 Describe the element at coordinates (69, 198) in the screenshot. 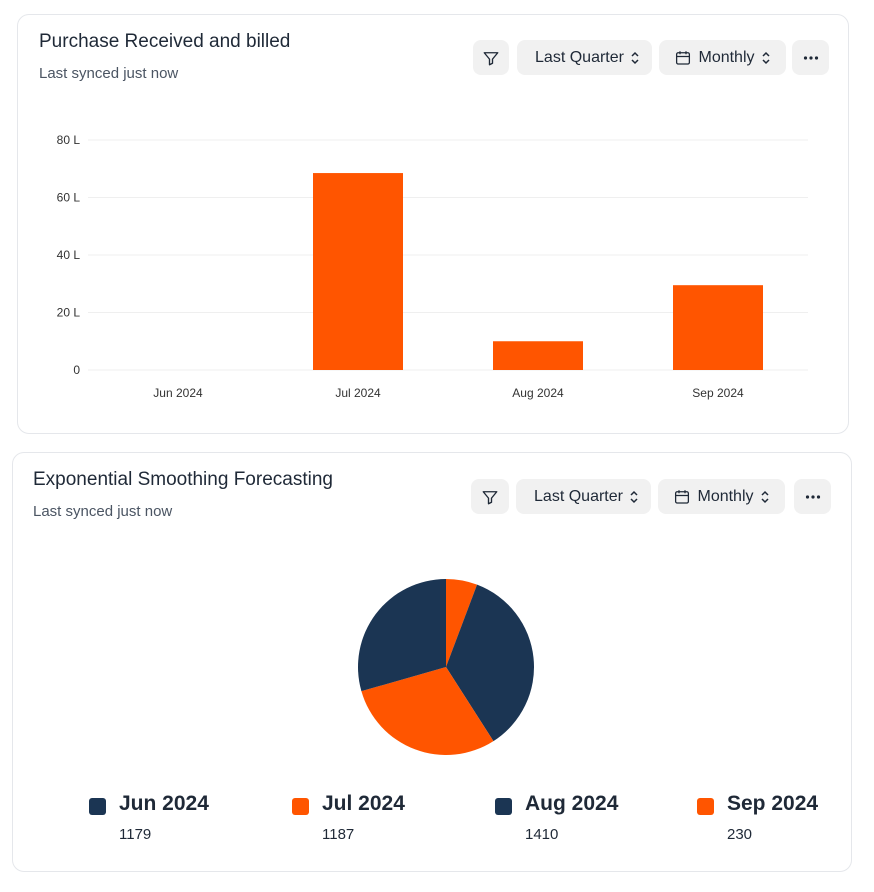

I see `y-tick-label: 60 L` at that location.